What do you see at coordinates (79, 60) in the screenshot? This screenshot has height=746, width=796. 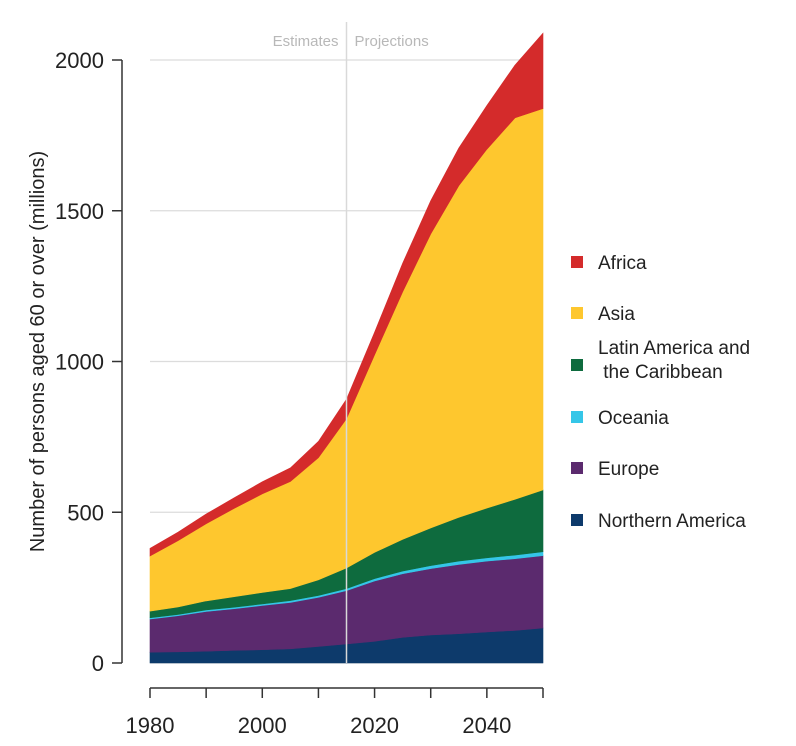 I see `y-tick-label-2000: 2000` at bounding box center [79, 60].